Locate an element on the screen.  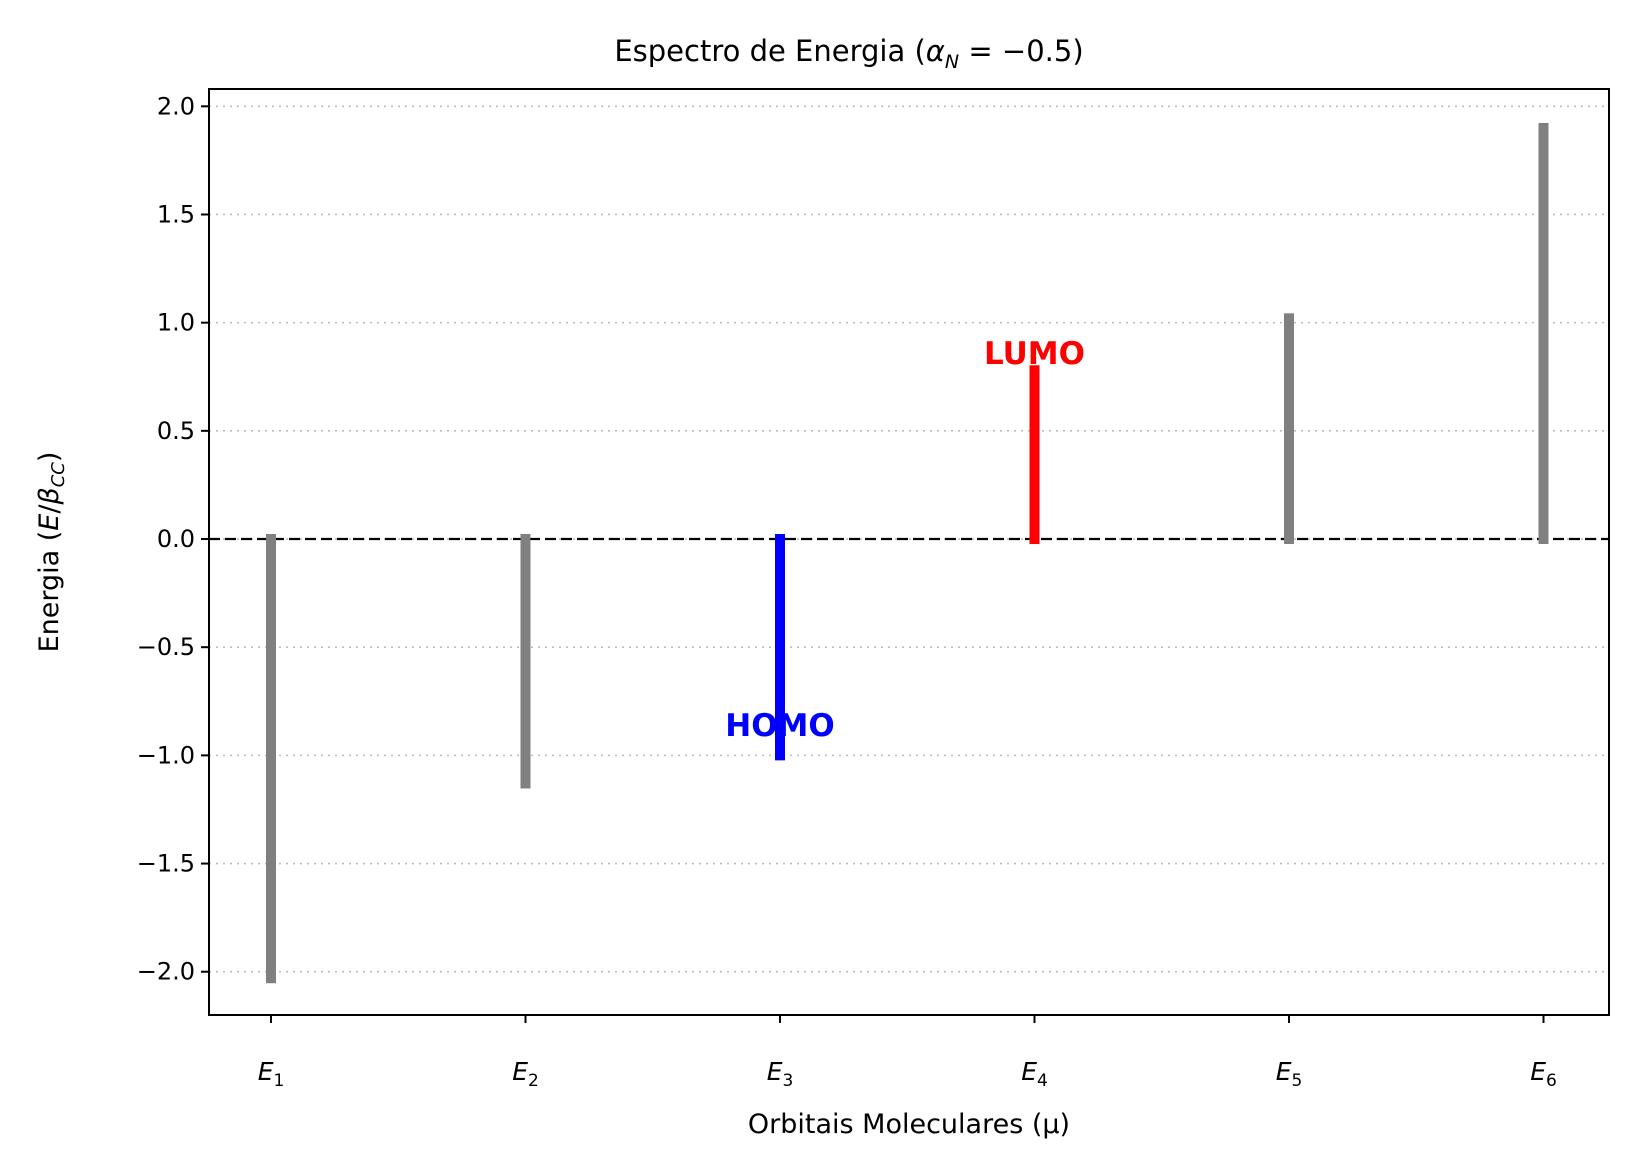
y-tick-label: −0.5 is located at coordinates (166, 647).